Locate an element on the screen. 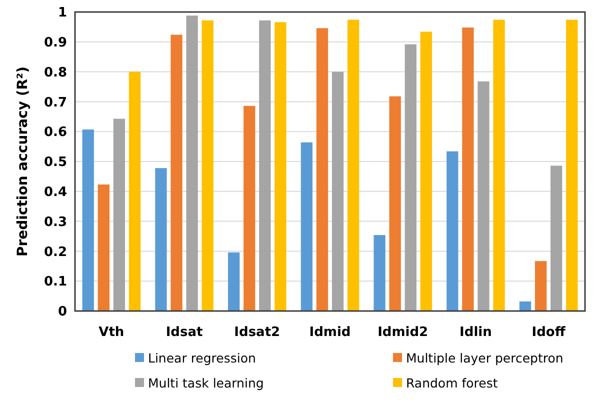 Image resolution: width=597 pixels, height=403 pixels. x-tick-label: Idoff is located at coordinates (549, 332).